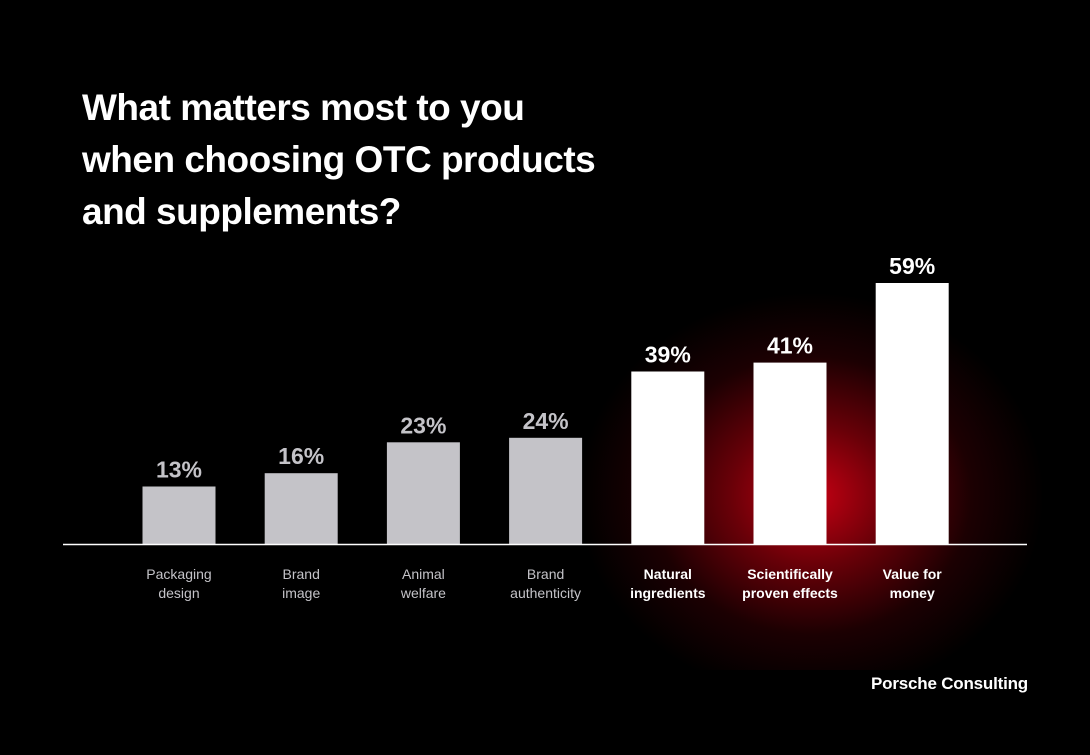 This screenshot has height=755, width=1090. I want to click on bar-value-label: 23%, so click(423, 425).